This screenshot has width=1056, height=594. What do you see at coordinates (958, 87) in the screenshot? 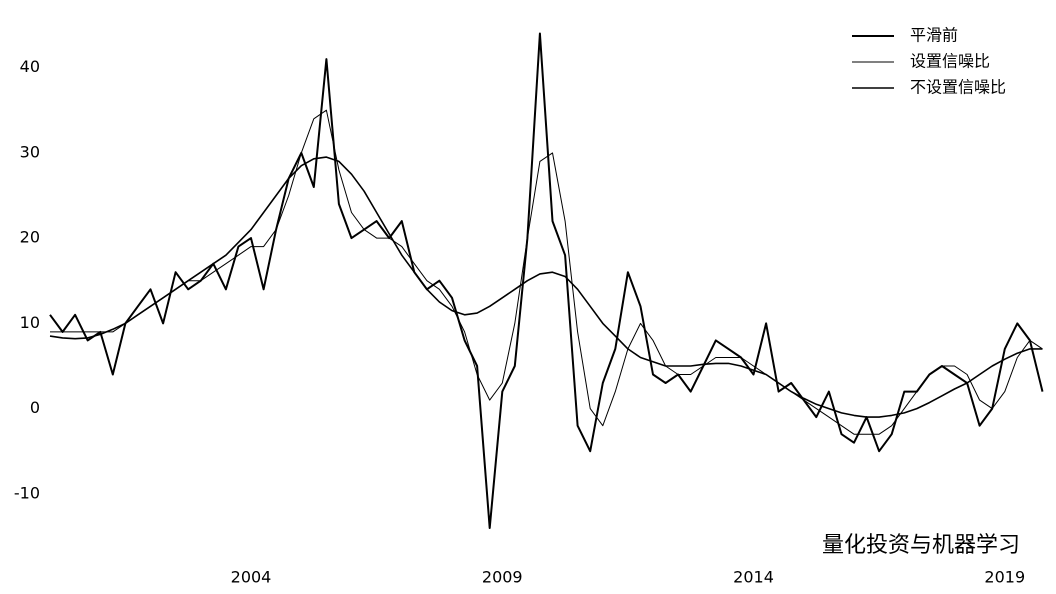
I see `legend-label: 不设置信噪比` at bounding box center [958, 87].